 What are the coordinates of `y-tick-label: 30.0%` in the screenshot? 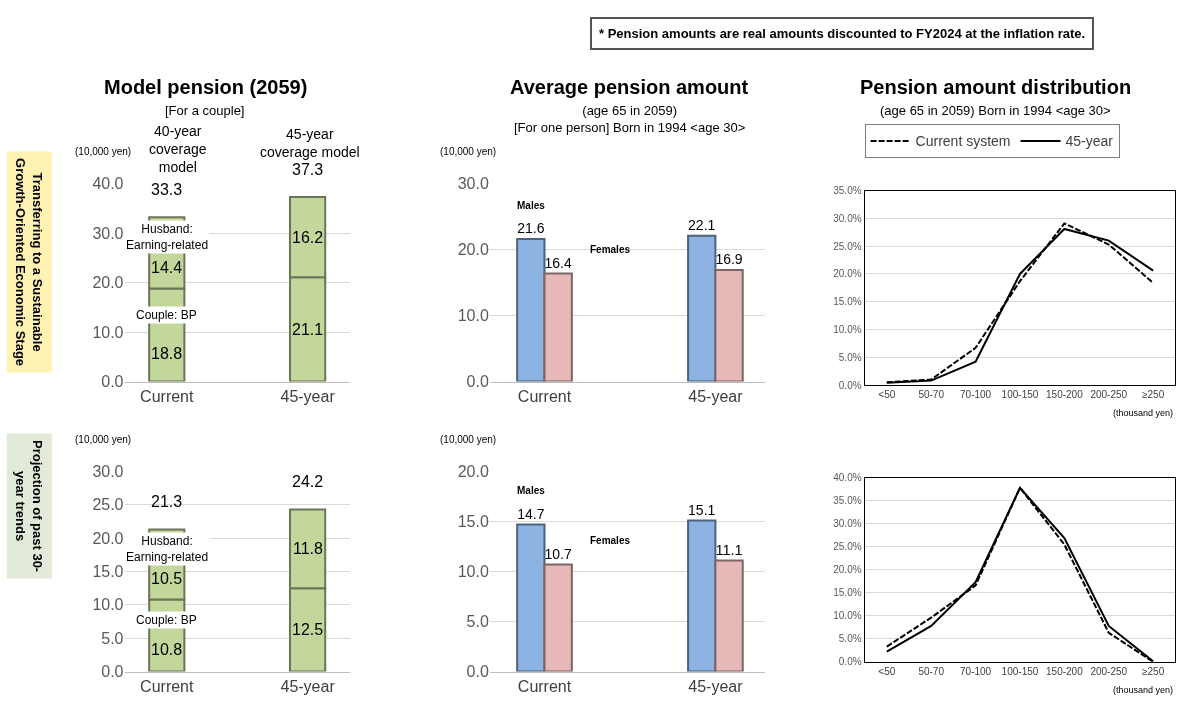 It's located at (847, 218).